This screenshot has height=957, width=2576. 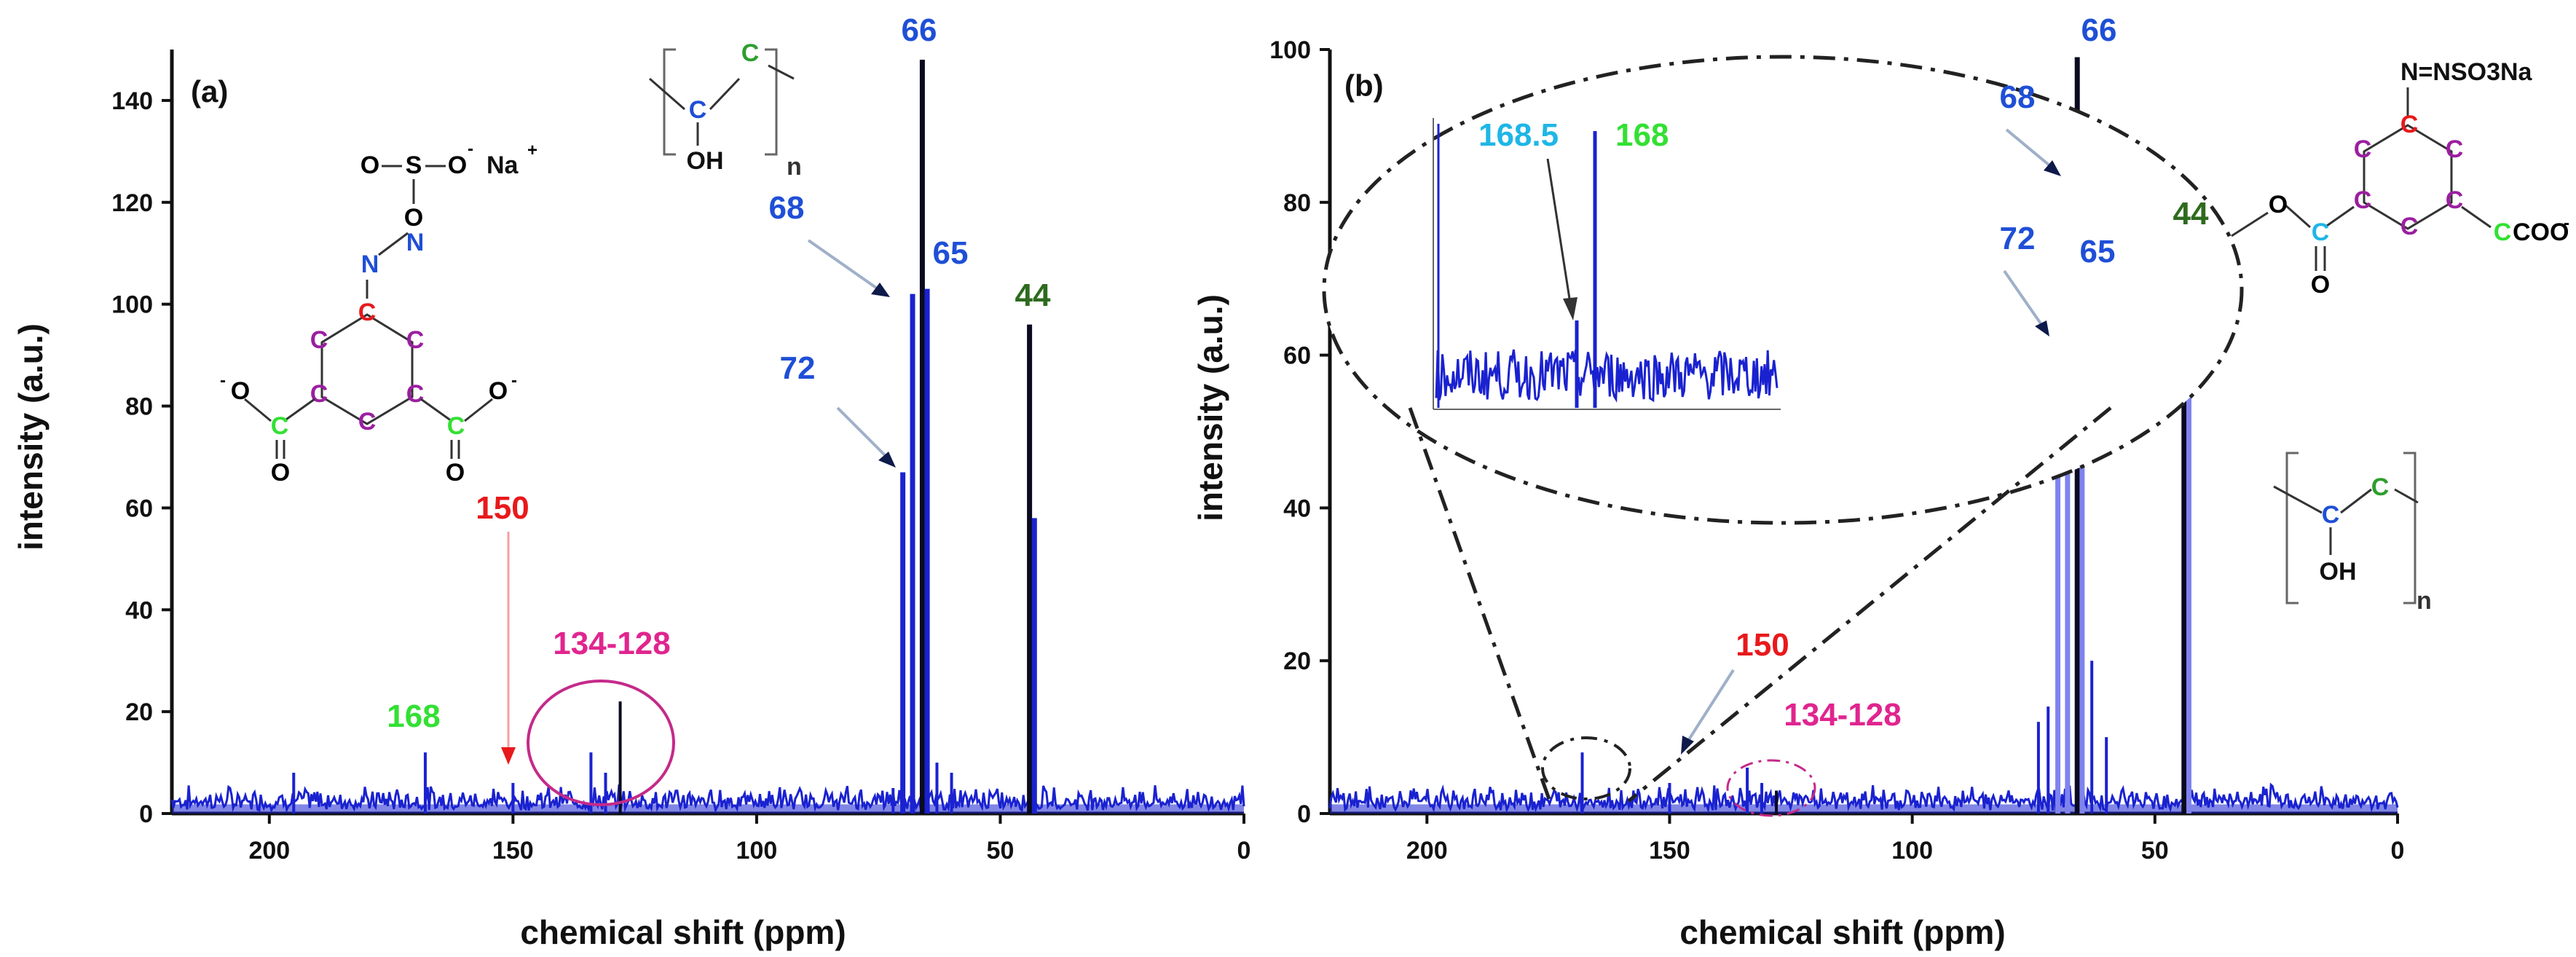 What do you see at coordinates (1842, 715) in the screenshot?
I see `panel-b-label-134-128: 134-128` at bounding box center [1842, 715].